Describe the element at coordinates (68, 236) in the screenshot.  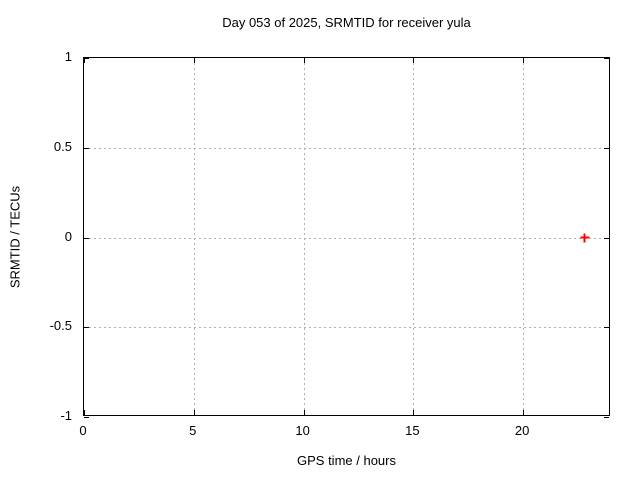
I see `y-tick-label: 0` at that location.